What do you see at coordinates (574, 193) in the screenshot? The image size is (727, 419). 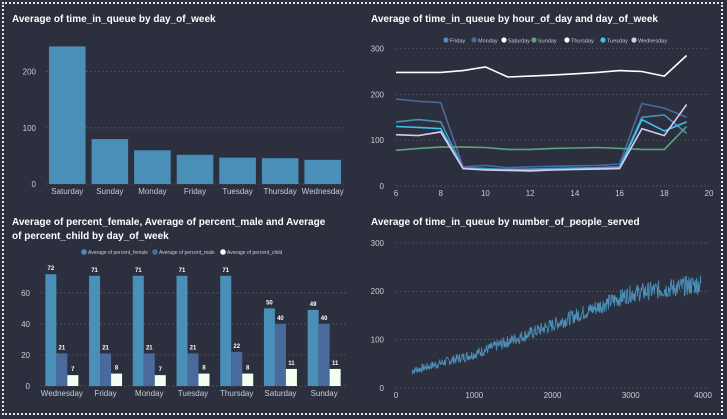 I see `x-tick-label: 14` at bounding box center [574, 193].